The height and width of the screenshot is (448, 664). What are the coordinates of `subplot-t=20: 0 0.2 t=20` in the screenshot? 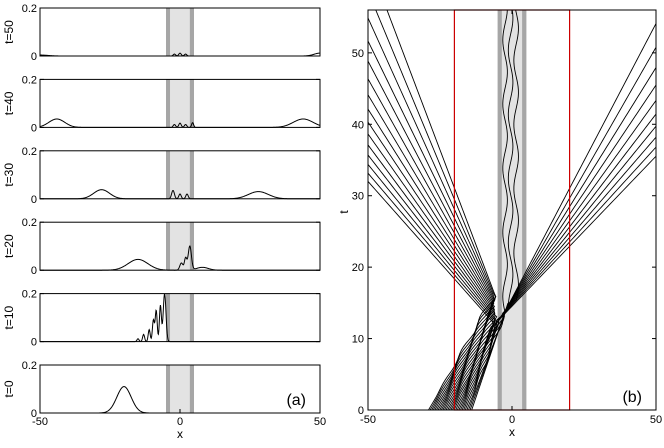 It's located at (161, 247).